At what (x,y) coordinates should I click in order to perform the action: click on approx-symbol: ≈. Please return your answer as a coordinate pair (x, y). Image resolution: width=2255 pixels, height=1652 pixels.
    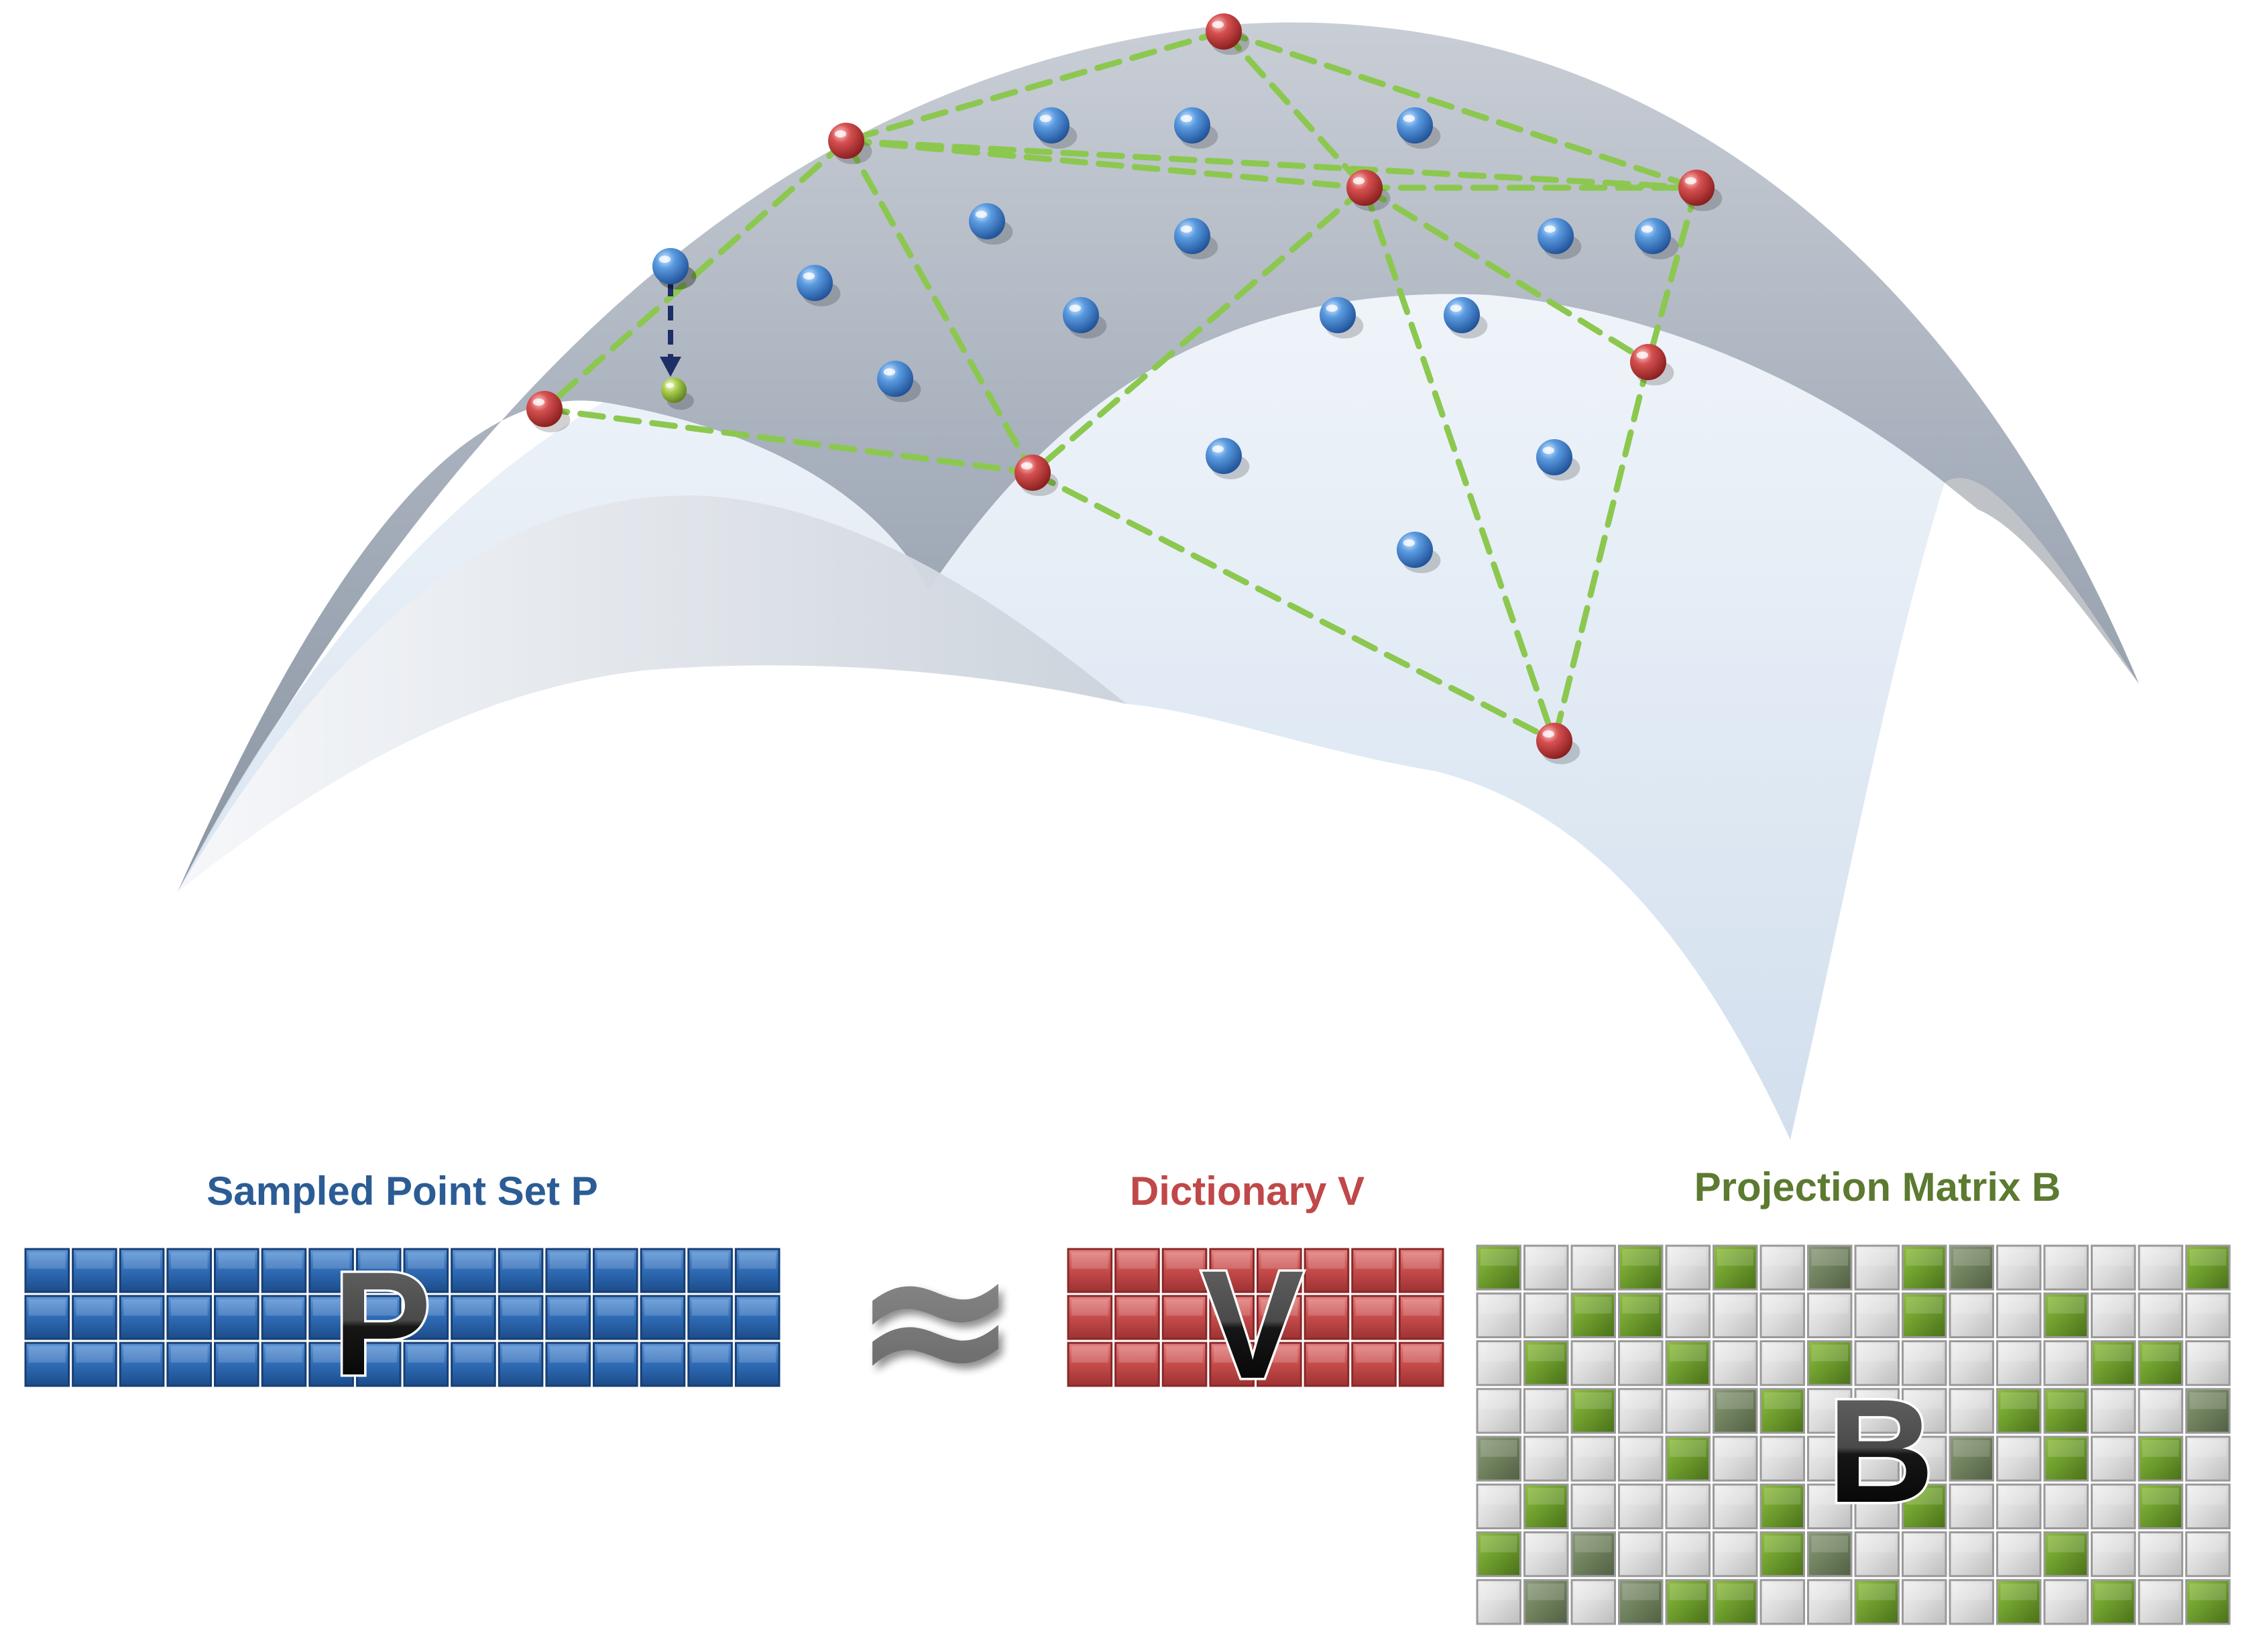
    Looking at the image, I should click on (935, 1318).